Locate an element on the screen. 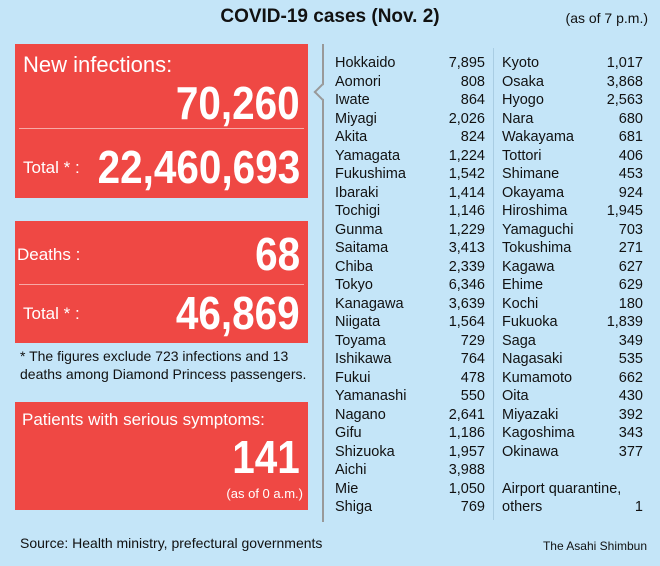  prefecture-name: Kochi is located at coordinates (520, 303).